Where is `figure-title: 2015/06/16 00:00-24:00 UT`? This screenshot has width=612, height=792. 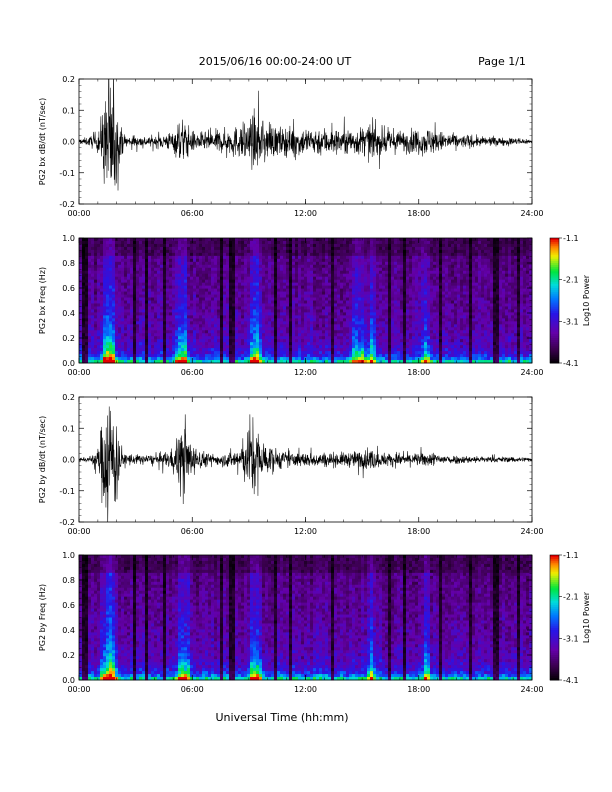
figure-title: 2015/06/16 00:00-24:00 UT is located at coordinates (275, 61).